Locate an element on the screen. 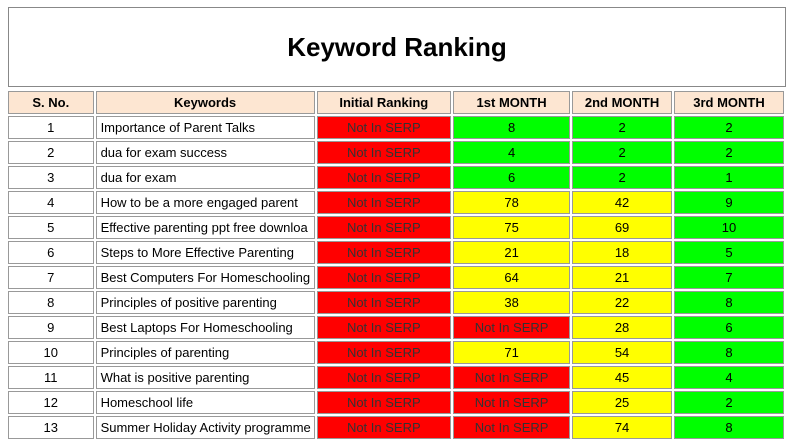 Image resolution: width=792 pixels, height=447 pixels. serial-number: 13 is located at coordinates (51, 427).